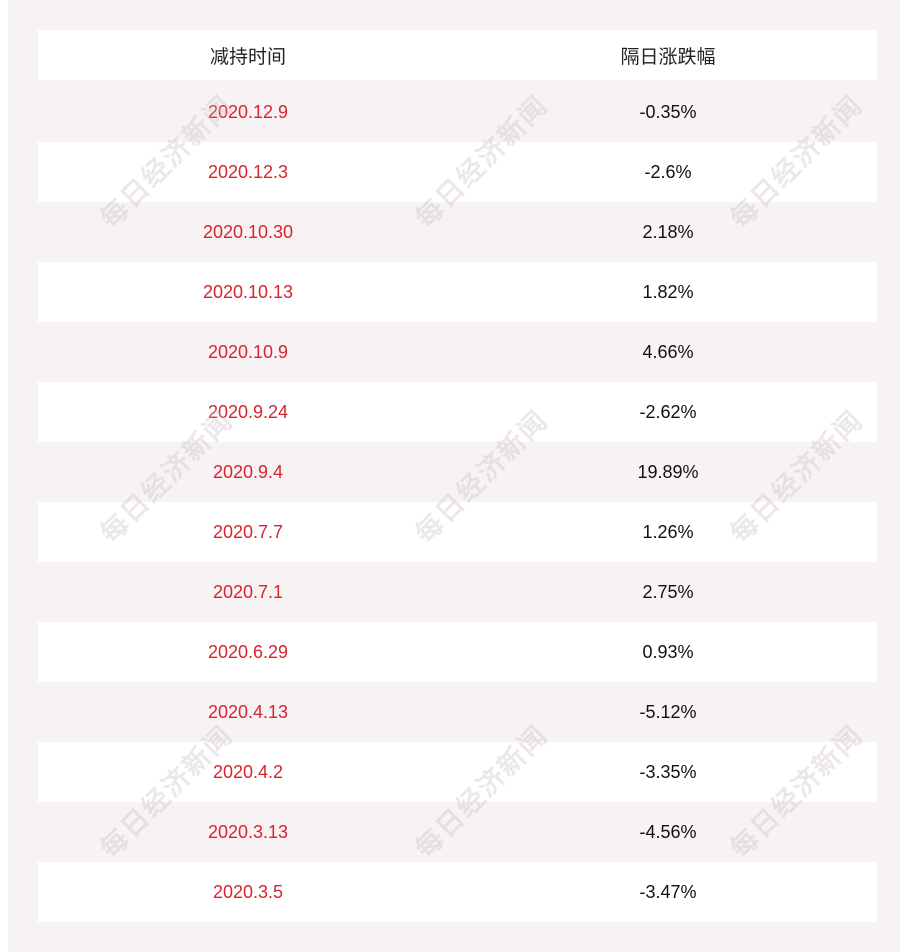 This screenshot has width=900, height=952. Describe the element at coordinates (668, 771) in the screenshot. I see `change-cell: -3.35%` at that location.